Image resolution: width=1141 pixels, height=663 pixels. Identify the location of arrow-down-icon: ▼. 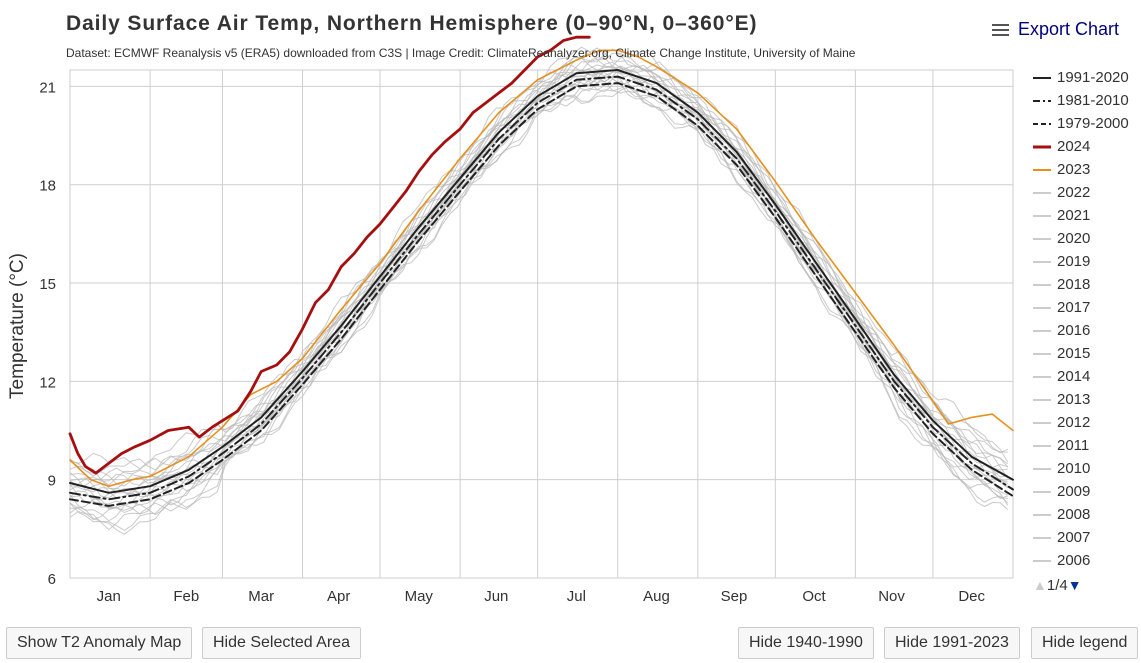
(1074, 585).